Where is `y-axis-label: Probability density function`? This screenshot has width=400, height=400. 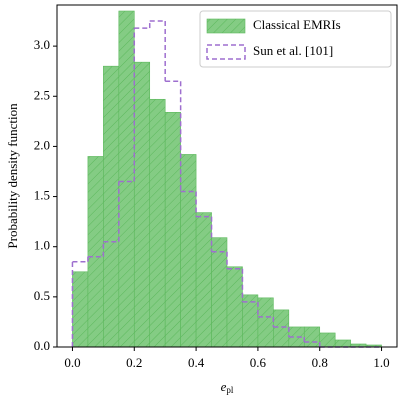
y-axis-label: Probability density function is located at coordinates (12, 176).